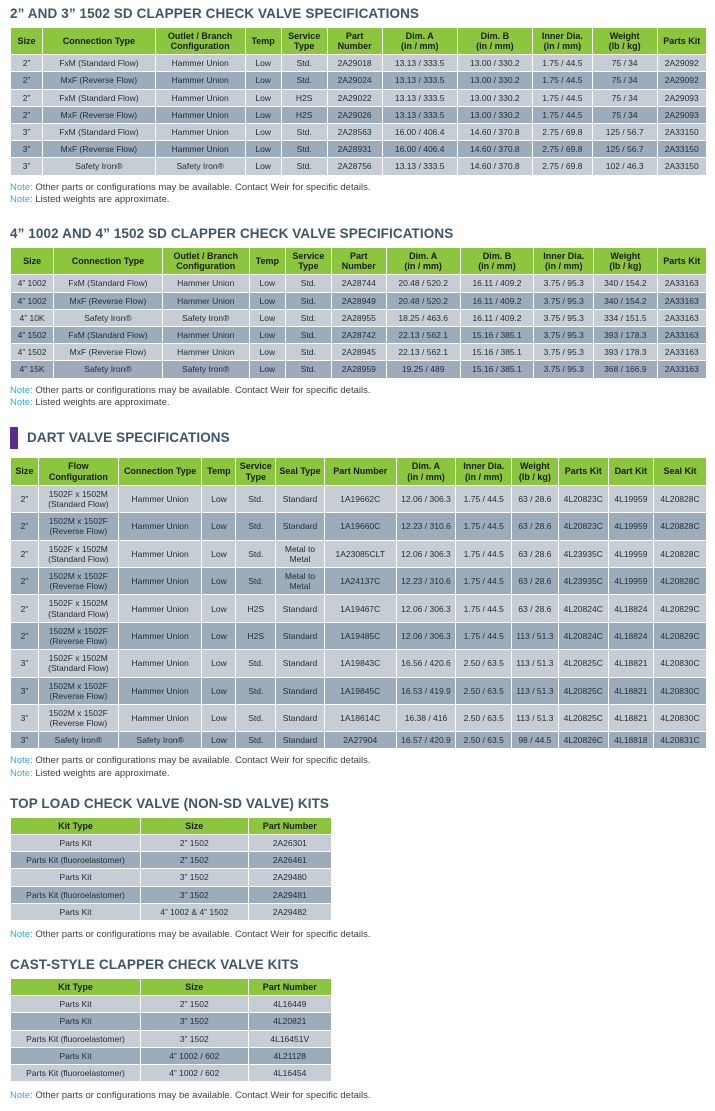  I want to click on table-cell: 4” 10K, so click(32, 317).